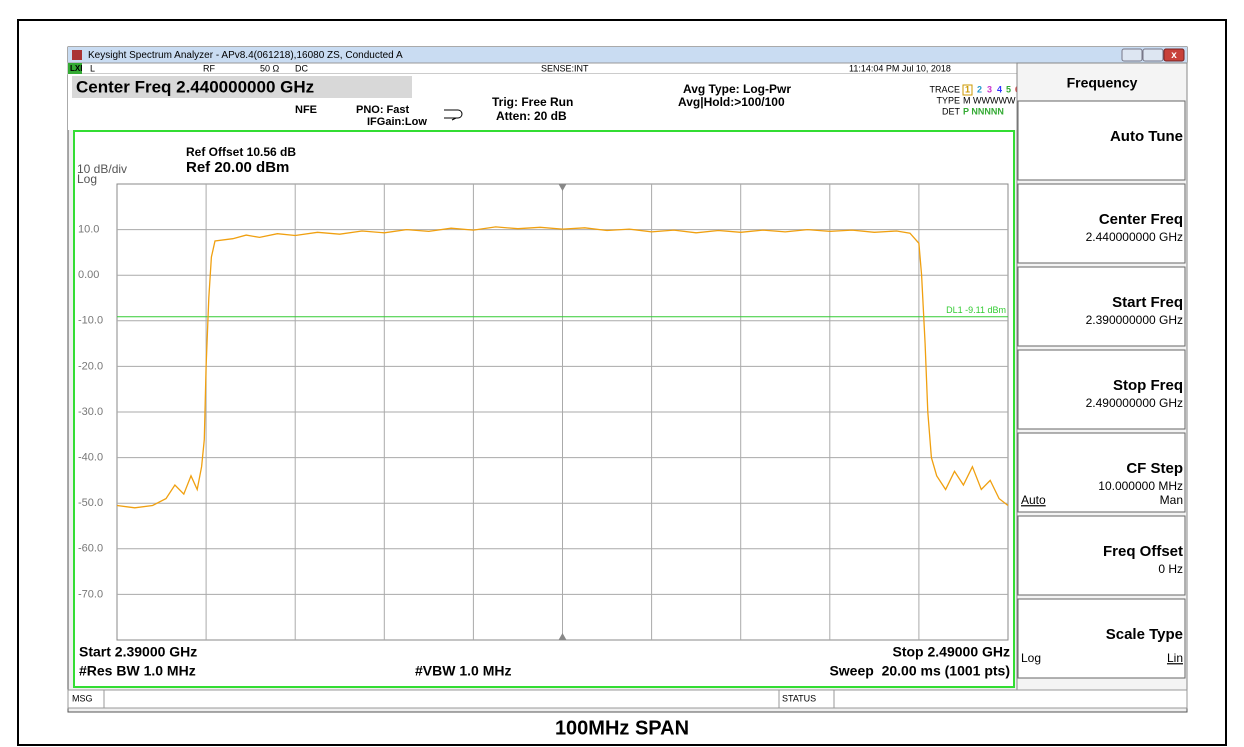  I want to click on lxi-badge, so click(75, 68).